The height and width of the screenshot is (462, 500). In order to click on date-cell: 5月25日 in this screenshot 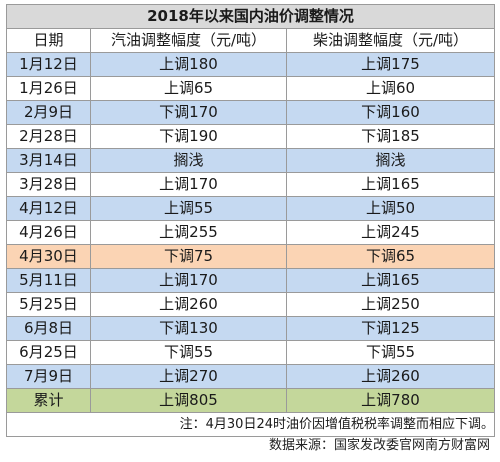, I will do `click(48, 304)`.